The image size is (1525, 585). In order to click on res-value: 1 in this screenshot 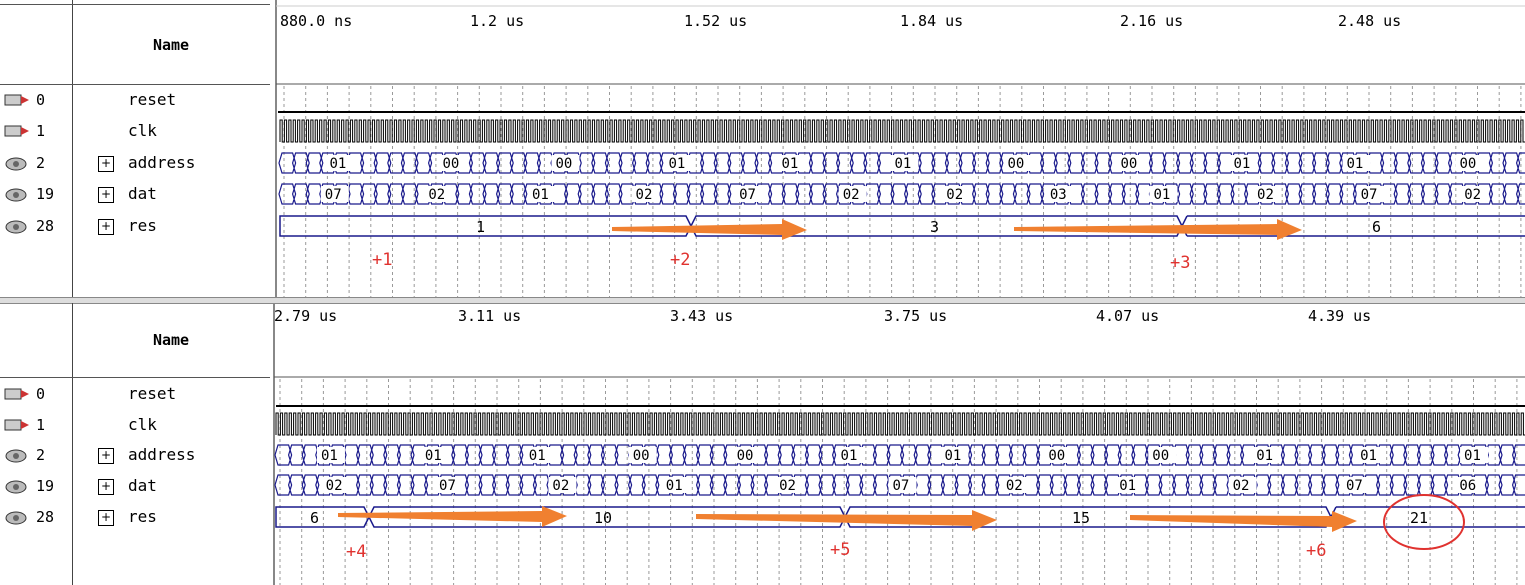, I will do `click(480, 227)`.